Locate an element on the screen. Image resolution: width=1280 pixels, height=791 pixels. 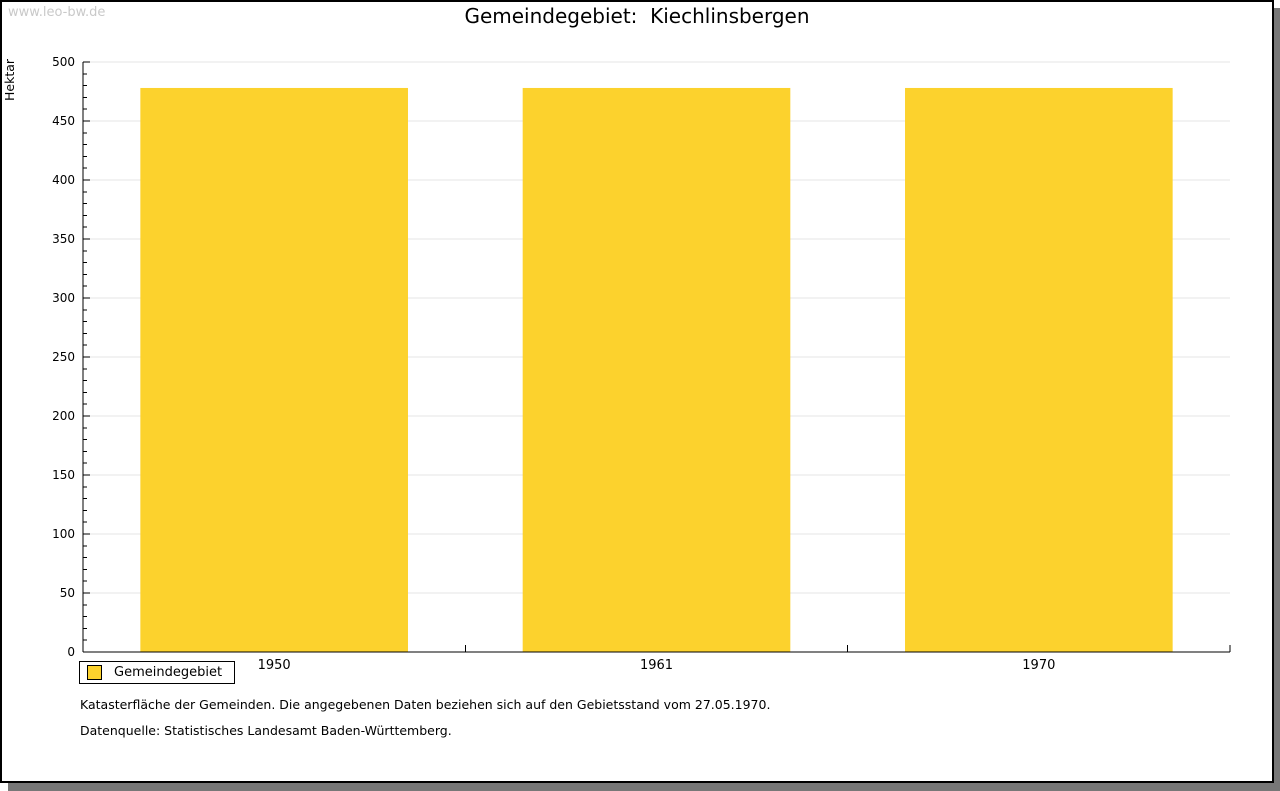
bar-1950 is located at coordinates (274, 369).